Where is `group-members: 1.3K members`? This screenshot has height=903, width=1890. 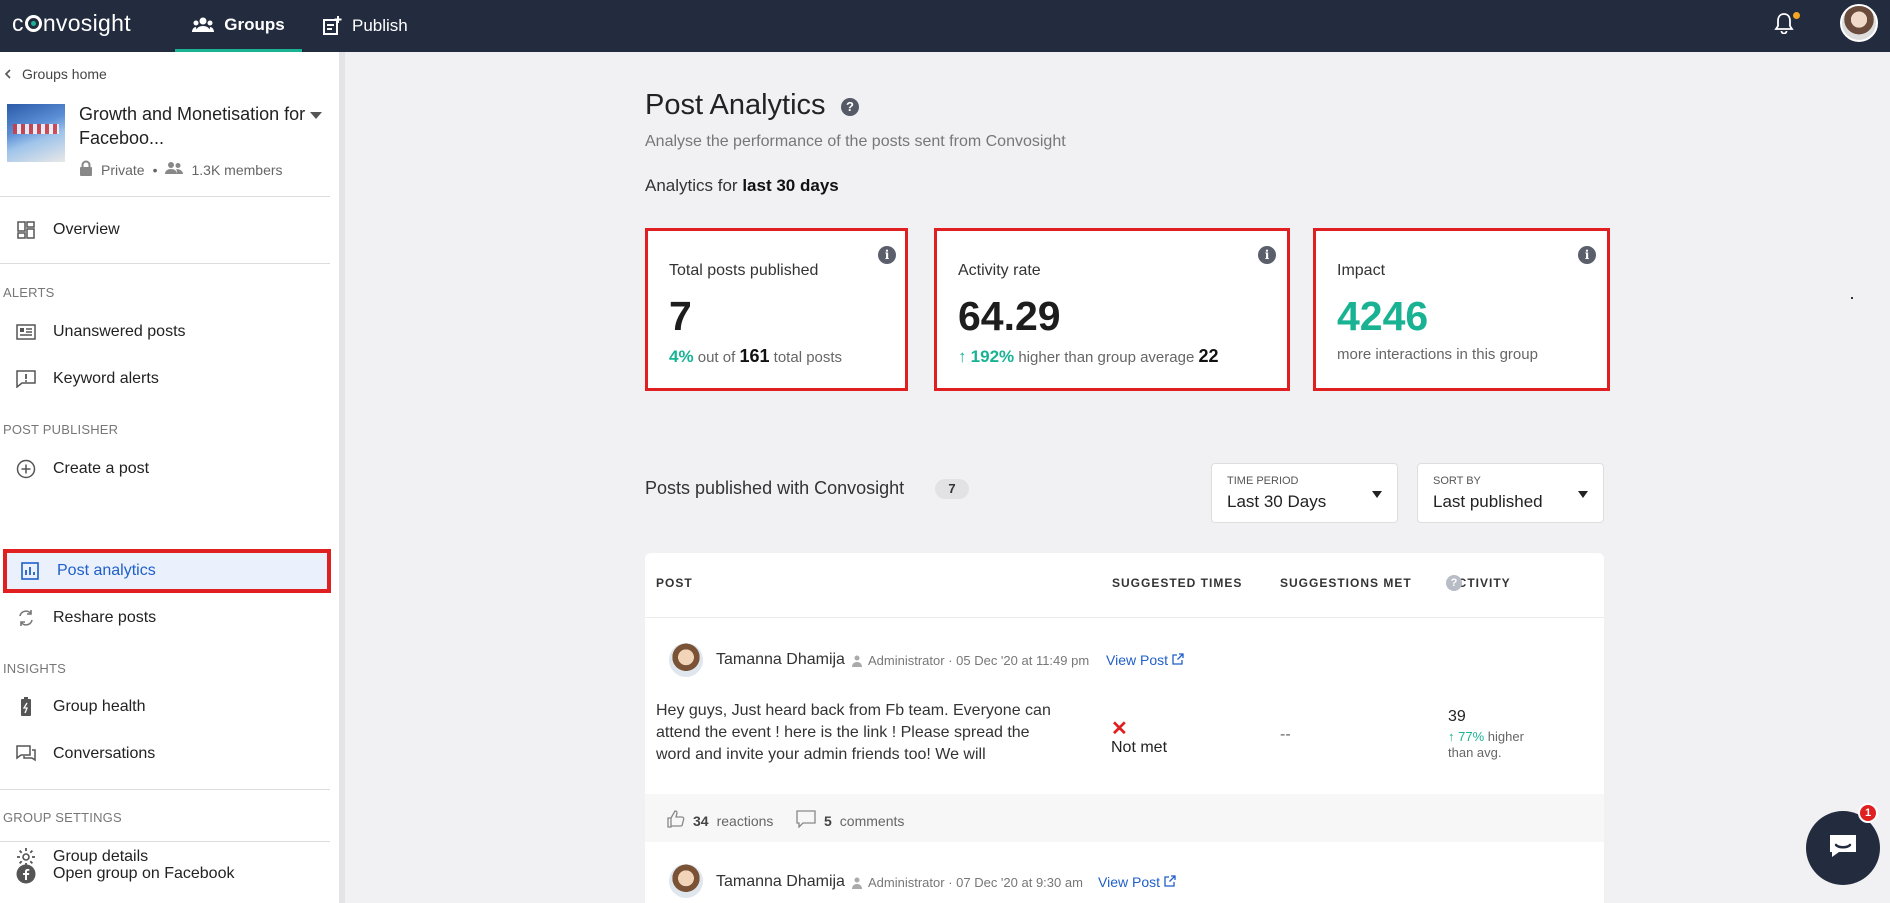
group-members: 1.3K members is located at coordinates (237, 169).